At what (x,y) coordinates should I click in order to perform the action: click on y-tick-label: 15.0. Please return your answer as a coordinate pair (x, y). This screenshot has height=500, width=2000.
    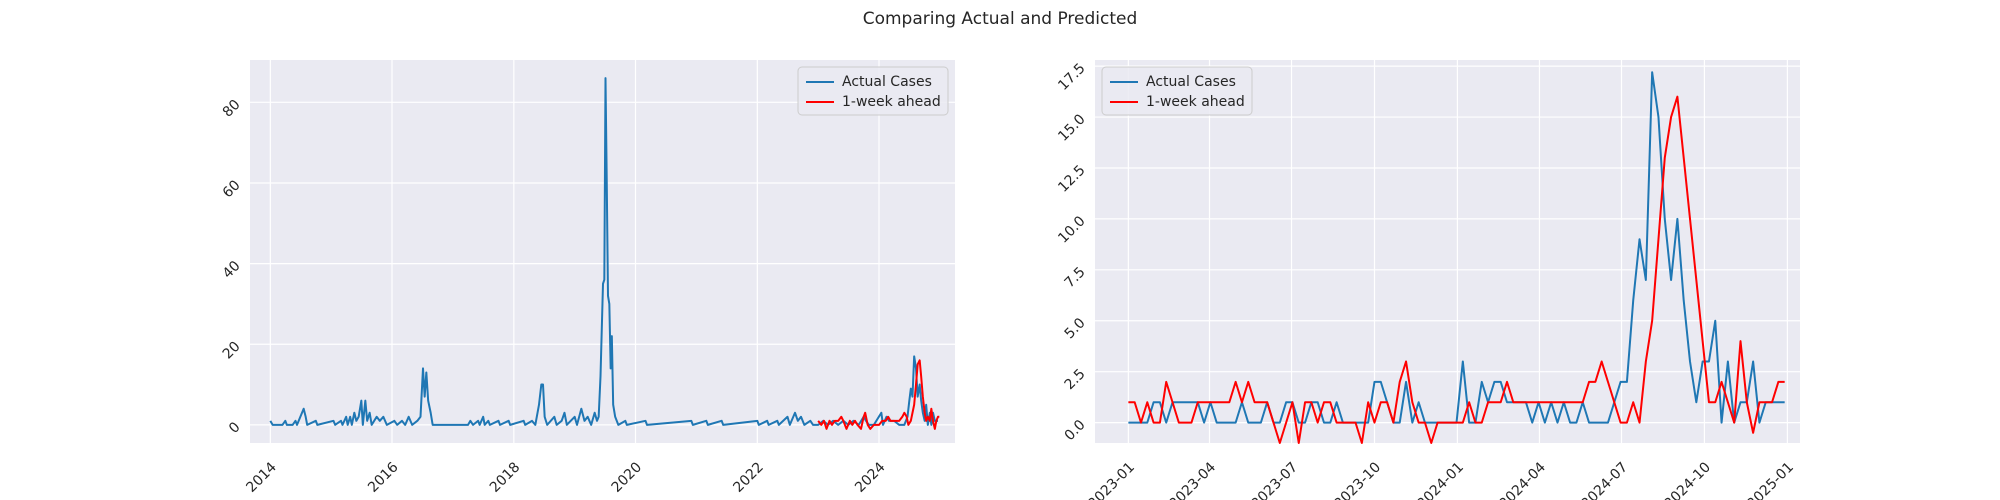
    Looking at the image, I should click on (1071, 127).